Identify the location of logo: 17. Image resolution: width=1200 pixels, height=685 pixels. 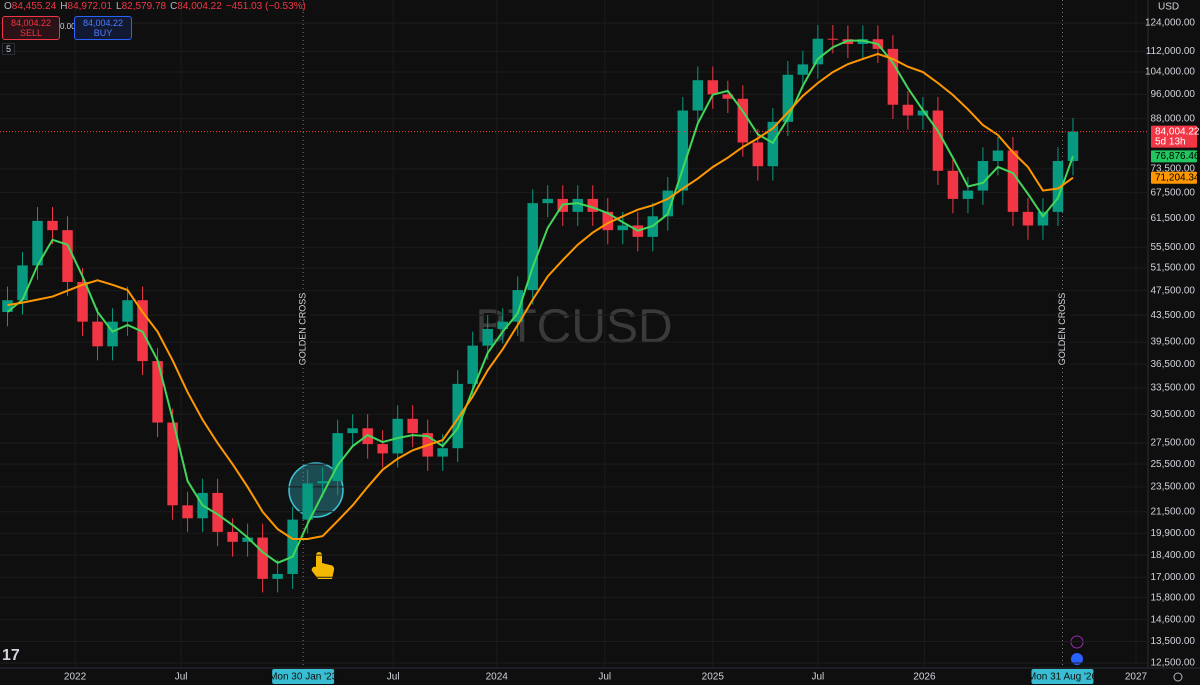
(11, 655).